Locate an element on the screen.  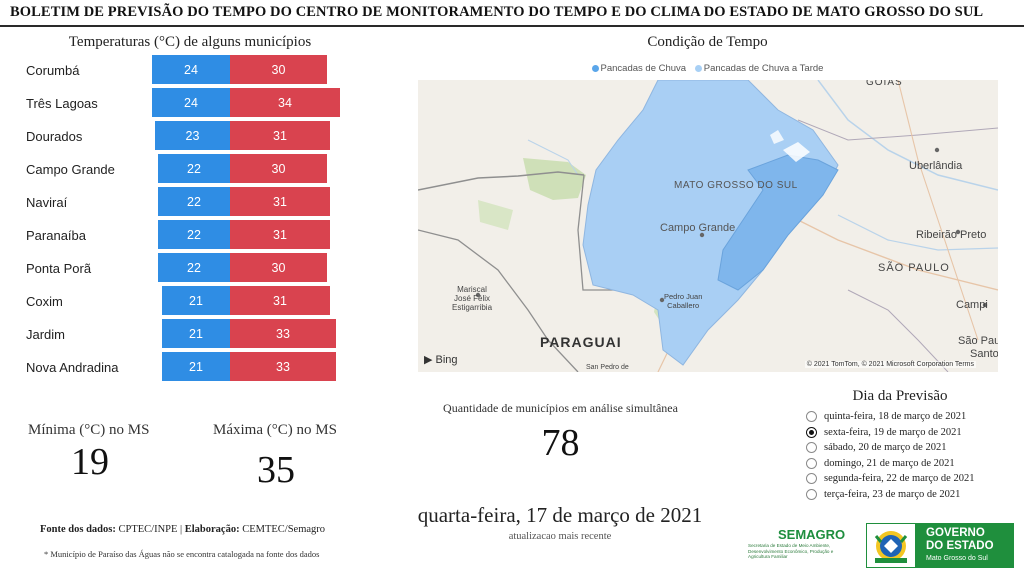
header-divider is located at coordinates (512, 26).